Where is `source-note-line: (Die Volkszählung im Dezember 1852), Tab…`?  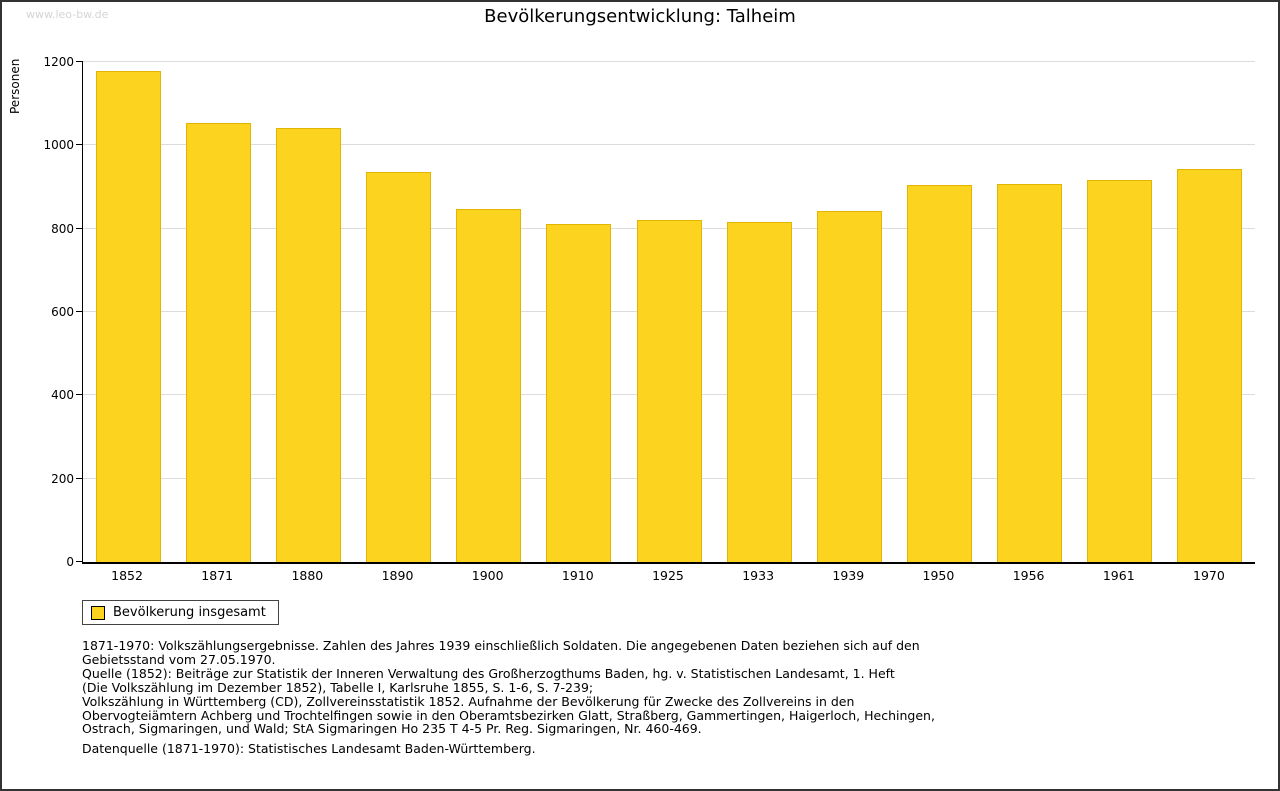 source-note-line: (Die Volkszählung im Dezember 1852), Tab… is located at coordinates (338, 687).